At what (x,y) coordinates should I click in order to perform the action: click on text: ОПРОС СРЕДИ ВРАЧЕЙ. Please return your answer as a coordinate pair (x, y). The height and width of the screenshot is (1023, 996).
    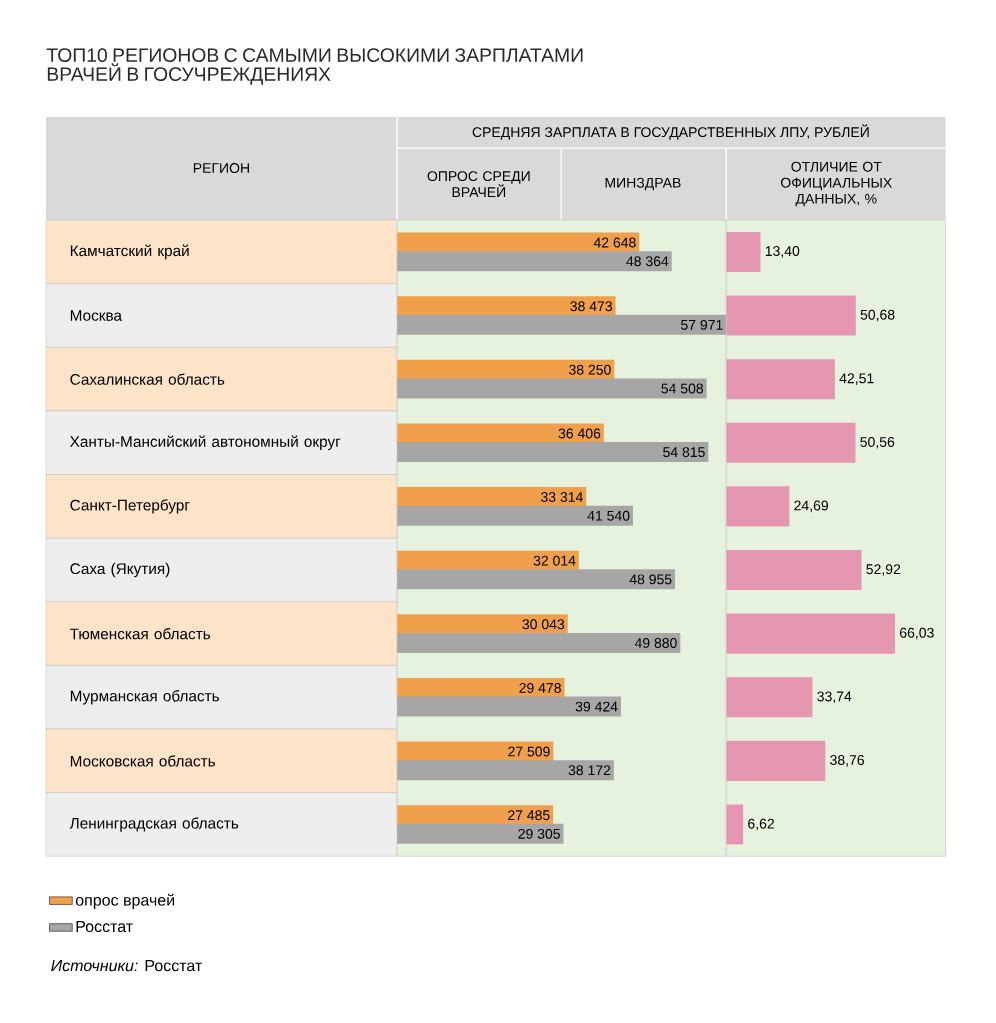
    Looking at the image, I should click on (478, 184).